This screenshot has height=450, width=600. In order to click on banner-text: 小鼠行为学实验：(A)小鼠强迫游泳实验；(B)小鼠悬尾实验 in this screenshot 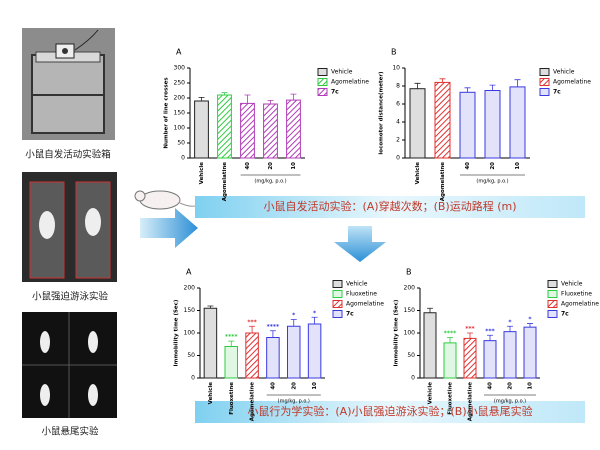, I will do `click(389, 411)`.